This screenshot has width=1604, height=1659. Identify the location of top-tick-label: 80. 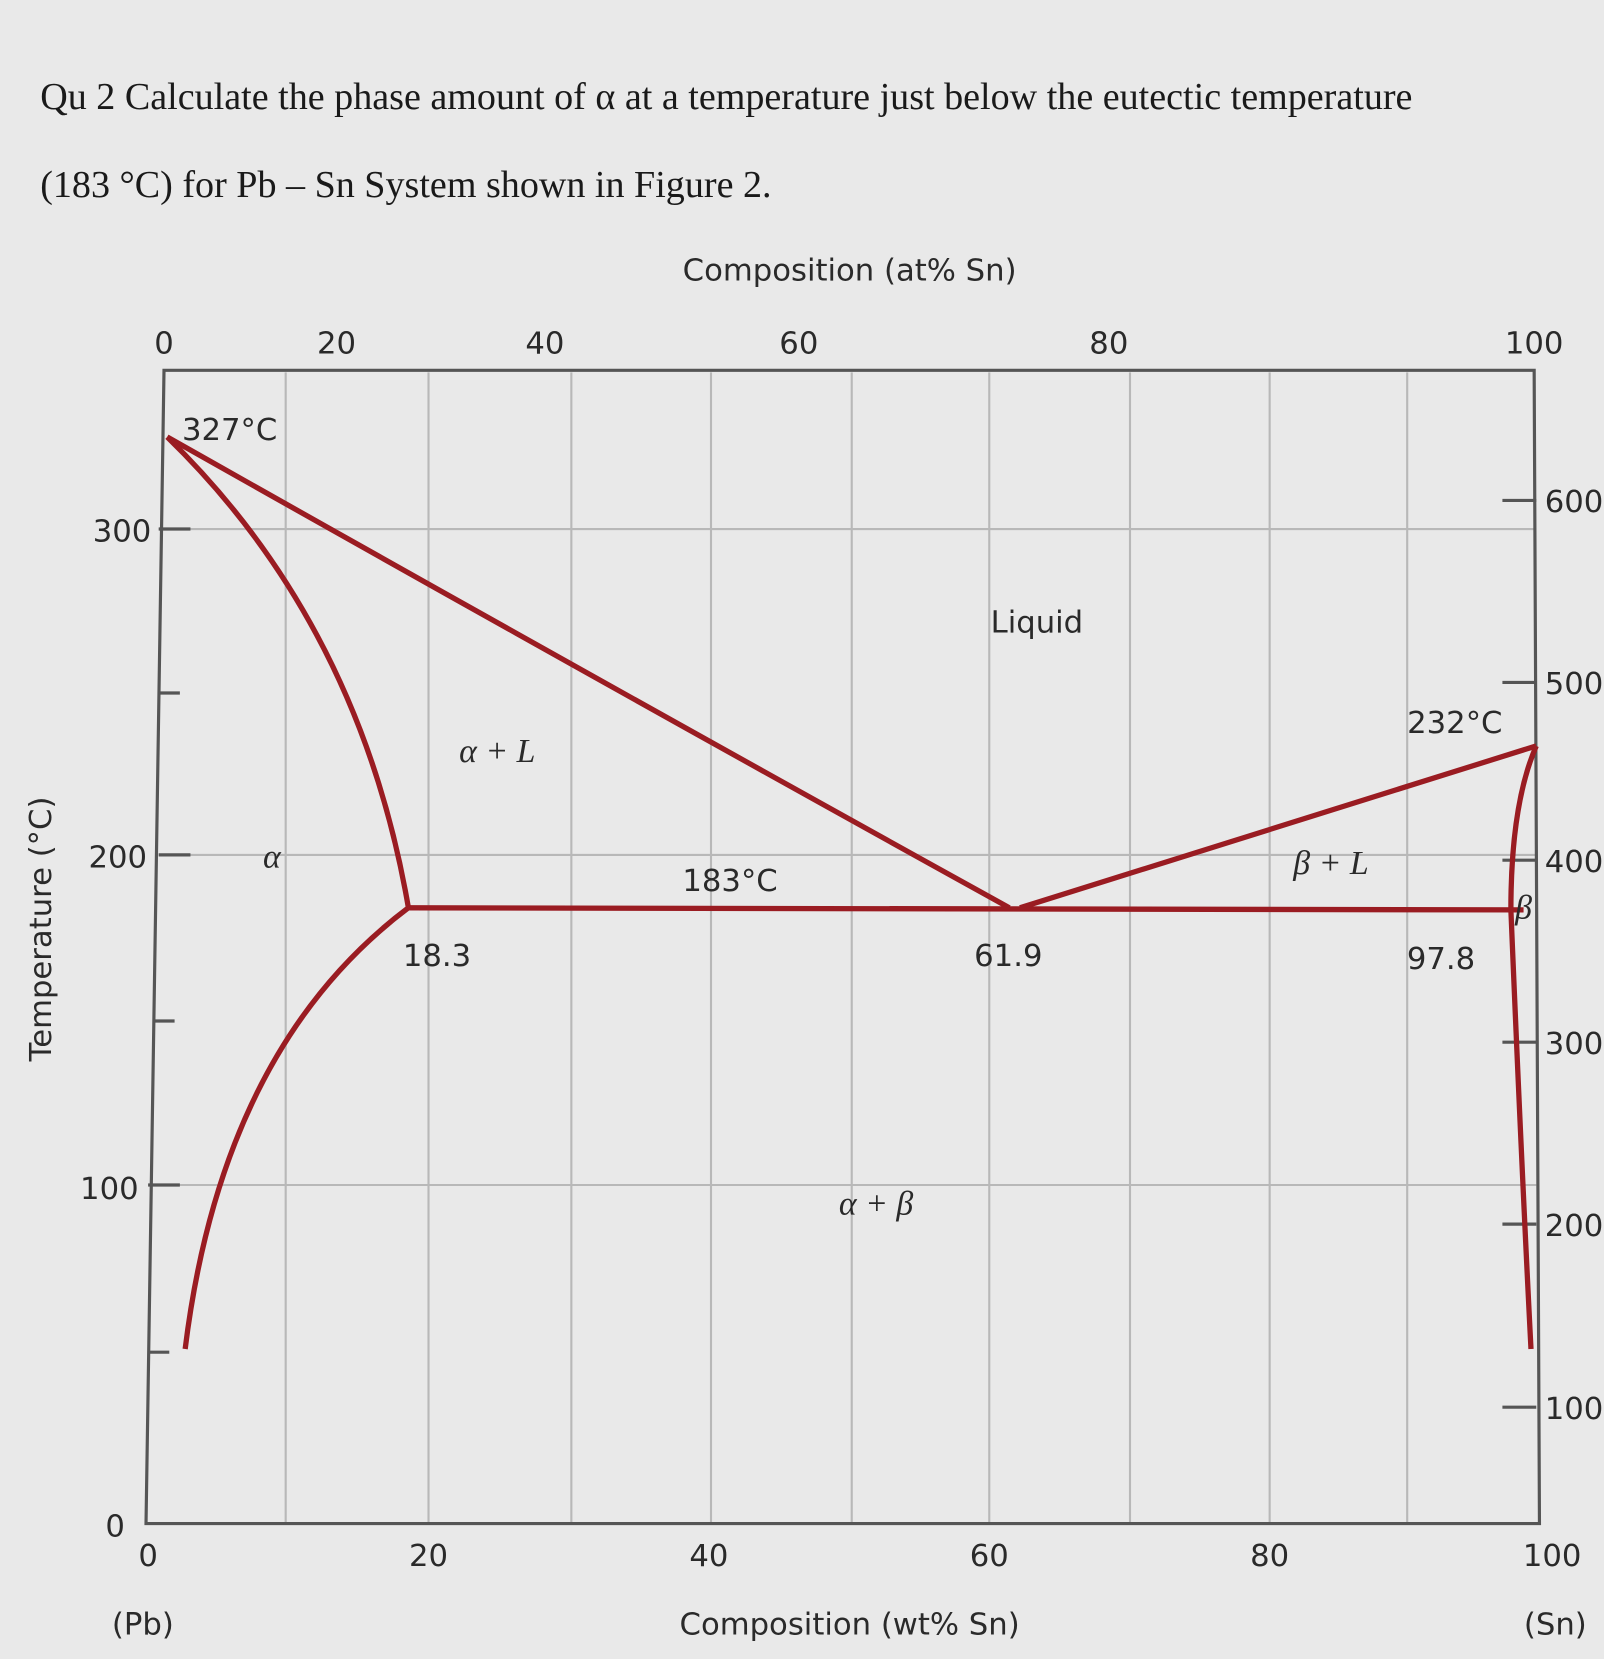
(1108, 343).